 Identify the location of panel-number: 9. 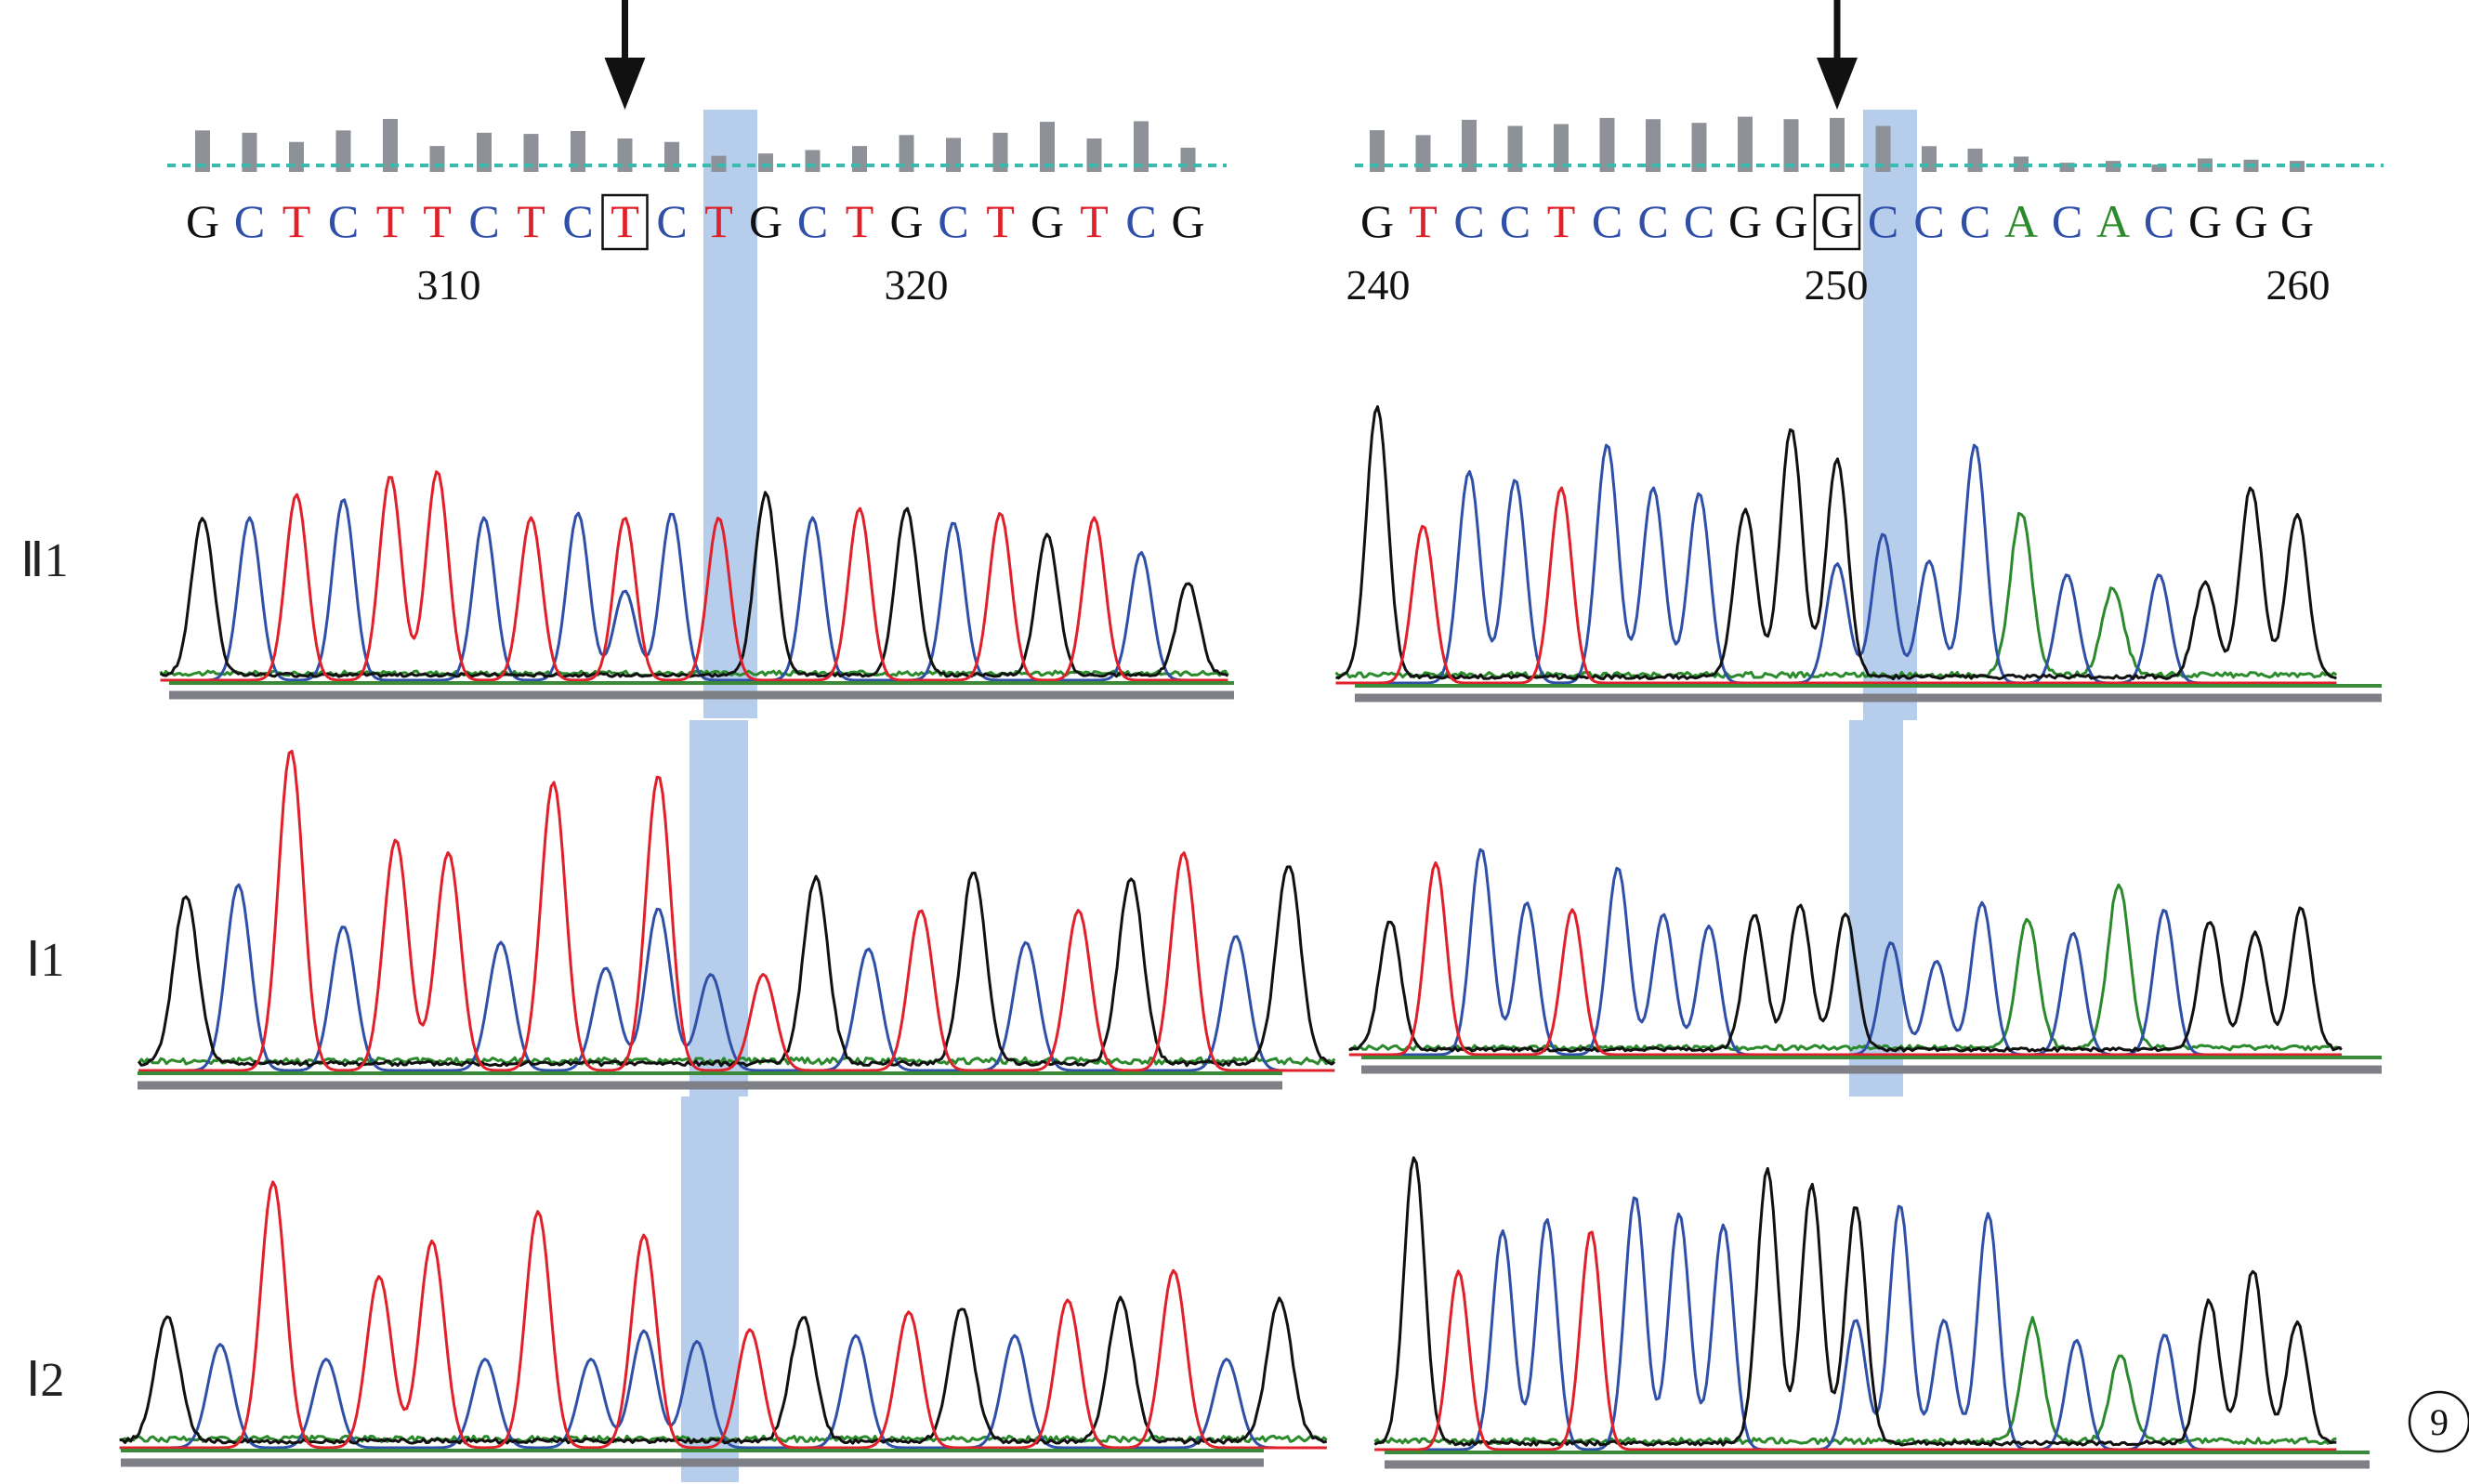
(2439, 1422).